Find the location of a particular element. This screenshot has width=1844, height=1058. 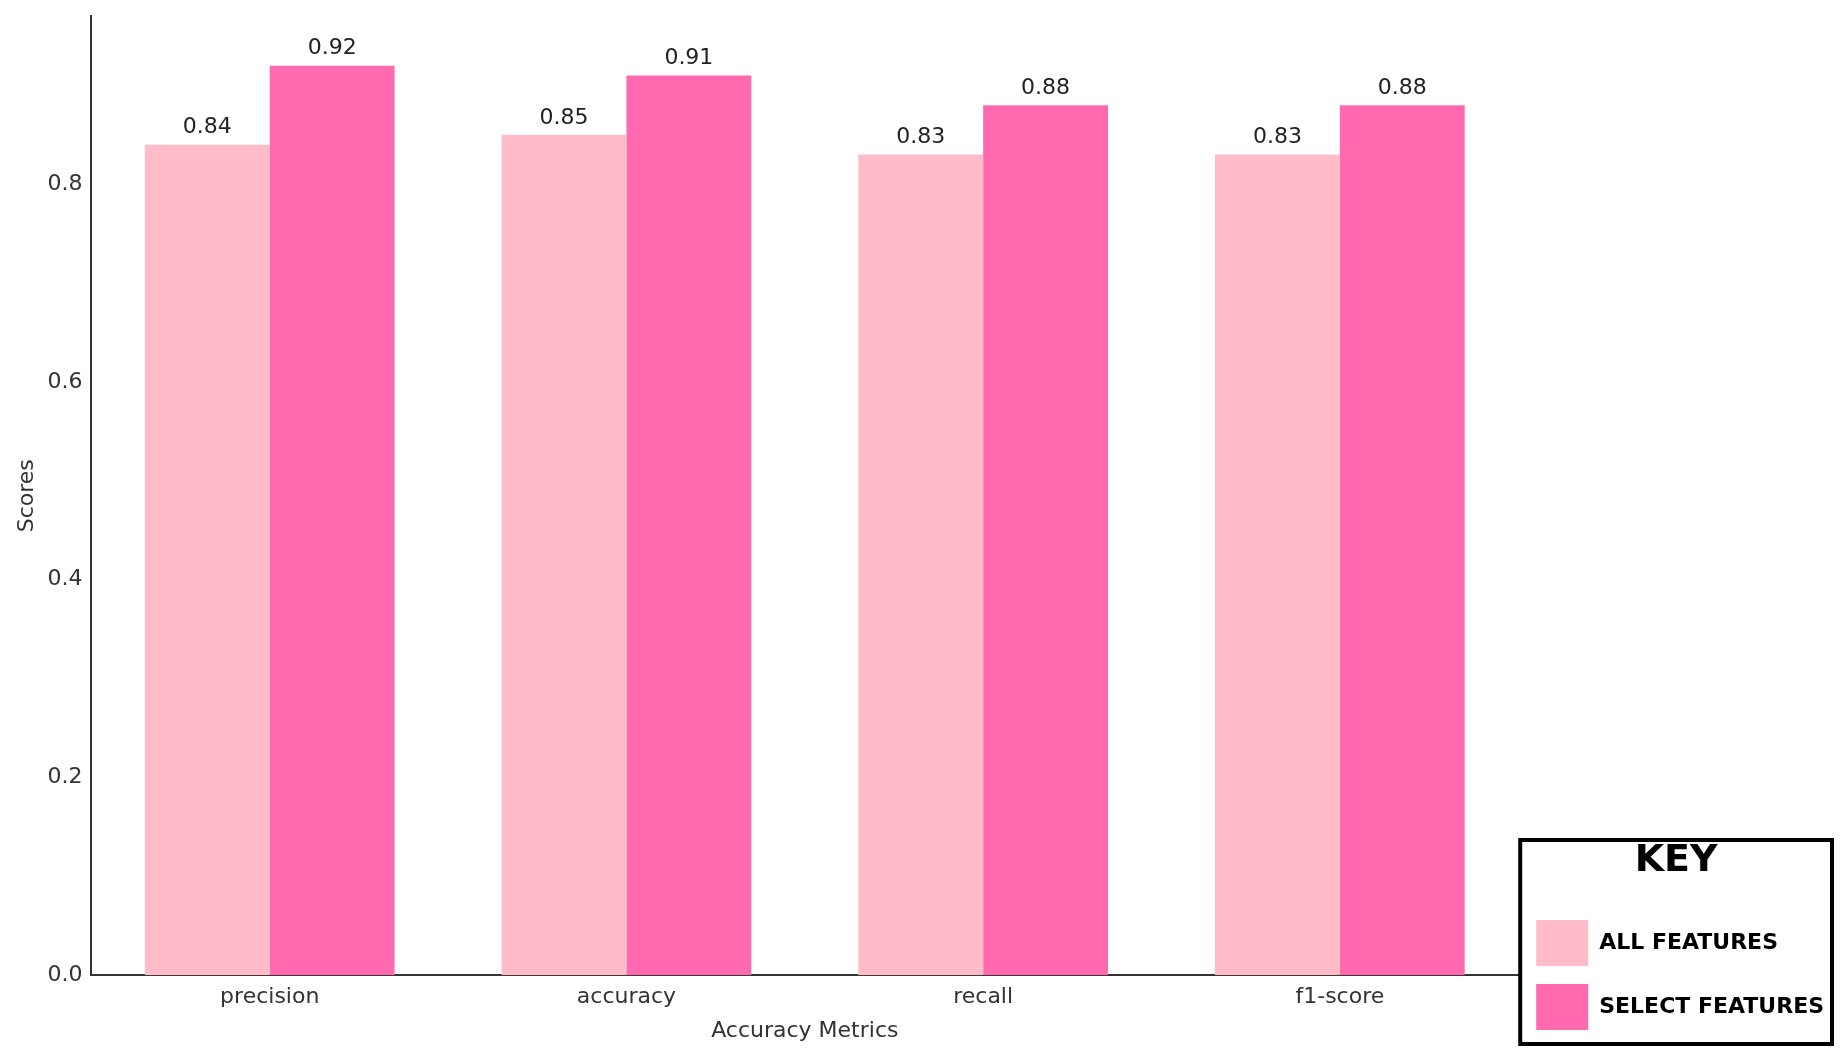

x-tick-label: recall is located at coordinates (983, 996).